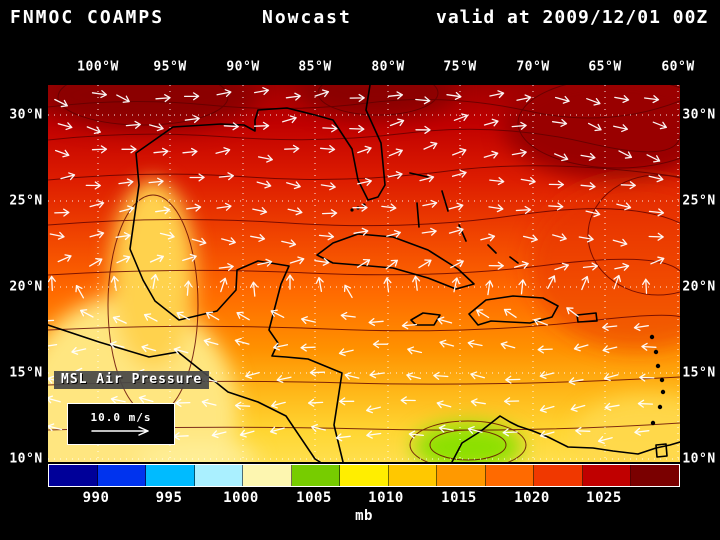 This screenshot has height=540, width=720. Describe the element at coordinates (315, 67) in the screenshot. I see `lon-tick-label: 85°W` at that location.